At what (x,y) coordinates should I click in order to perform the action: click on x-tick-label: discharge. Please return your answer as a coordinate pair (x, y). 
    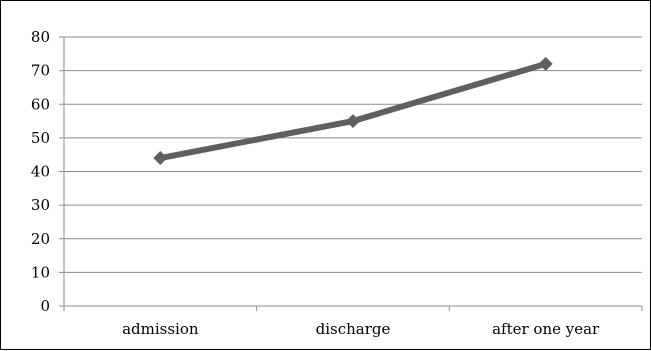
    Looking at the image, I should click on (353, 329).